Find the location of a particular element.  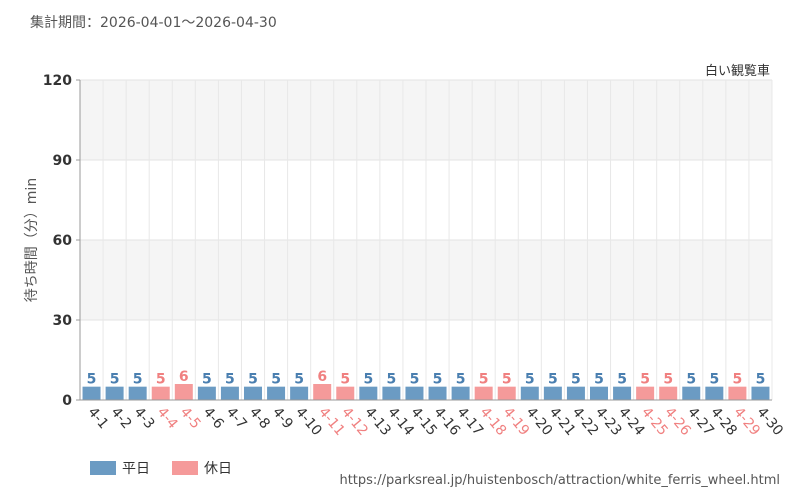

legend-label-weekday: 平日 is located at coordinates (136, 469).